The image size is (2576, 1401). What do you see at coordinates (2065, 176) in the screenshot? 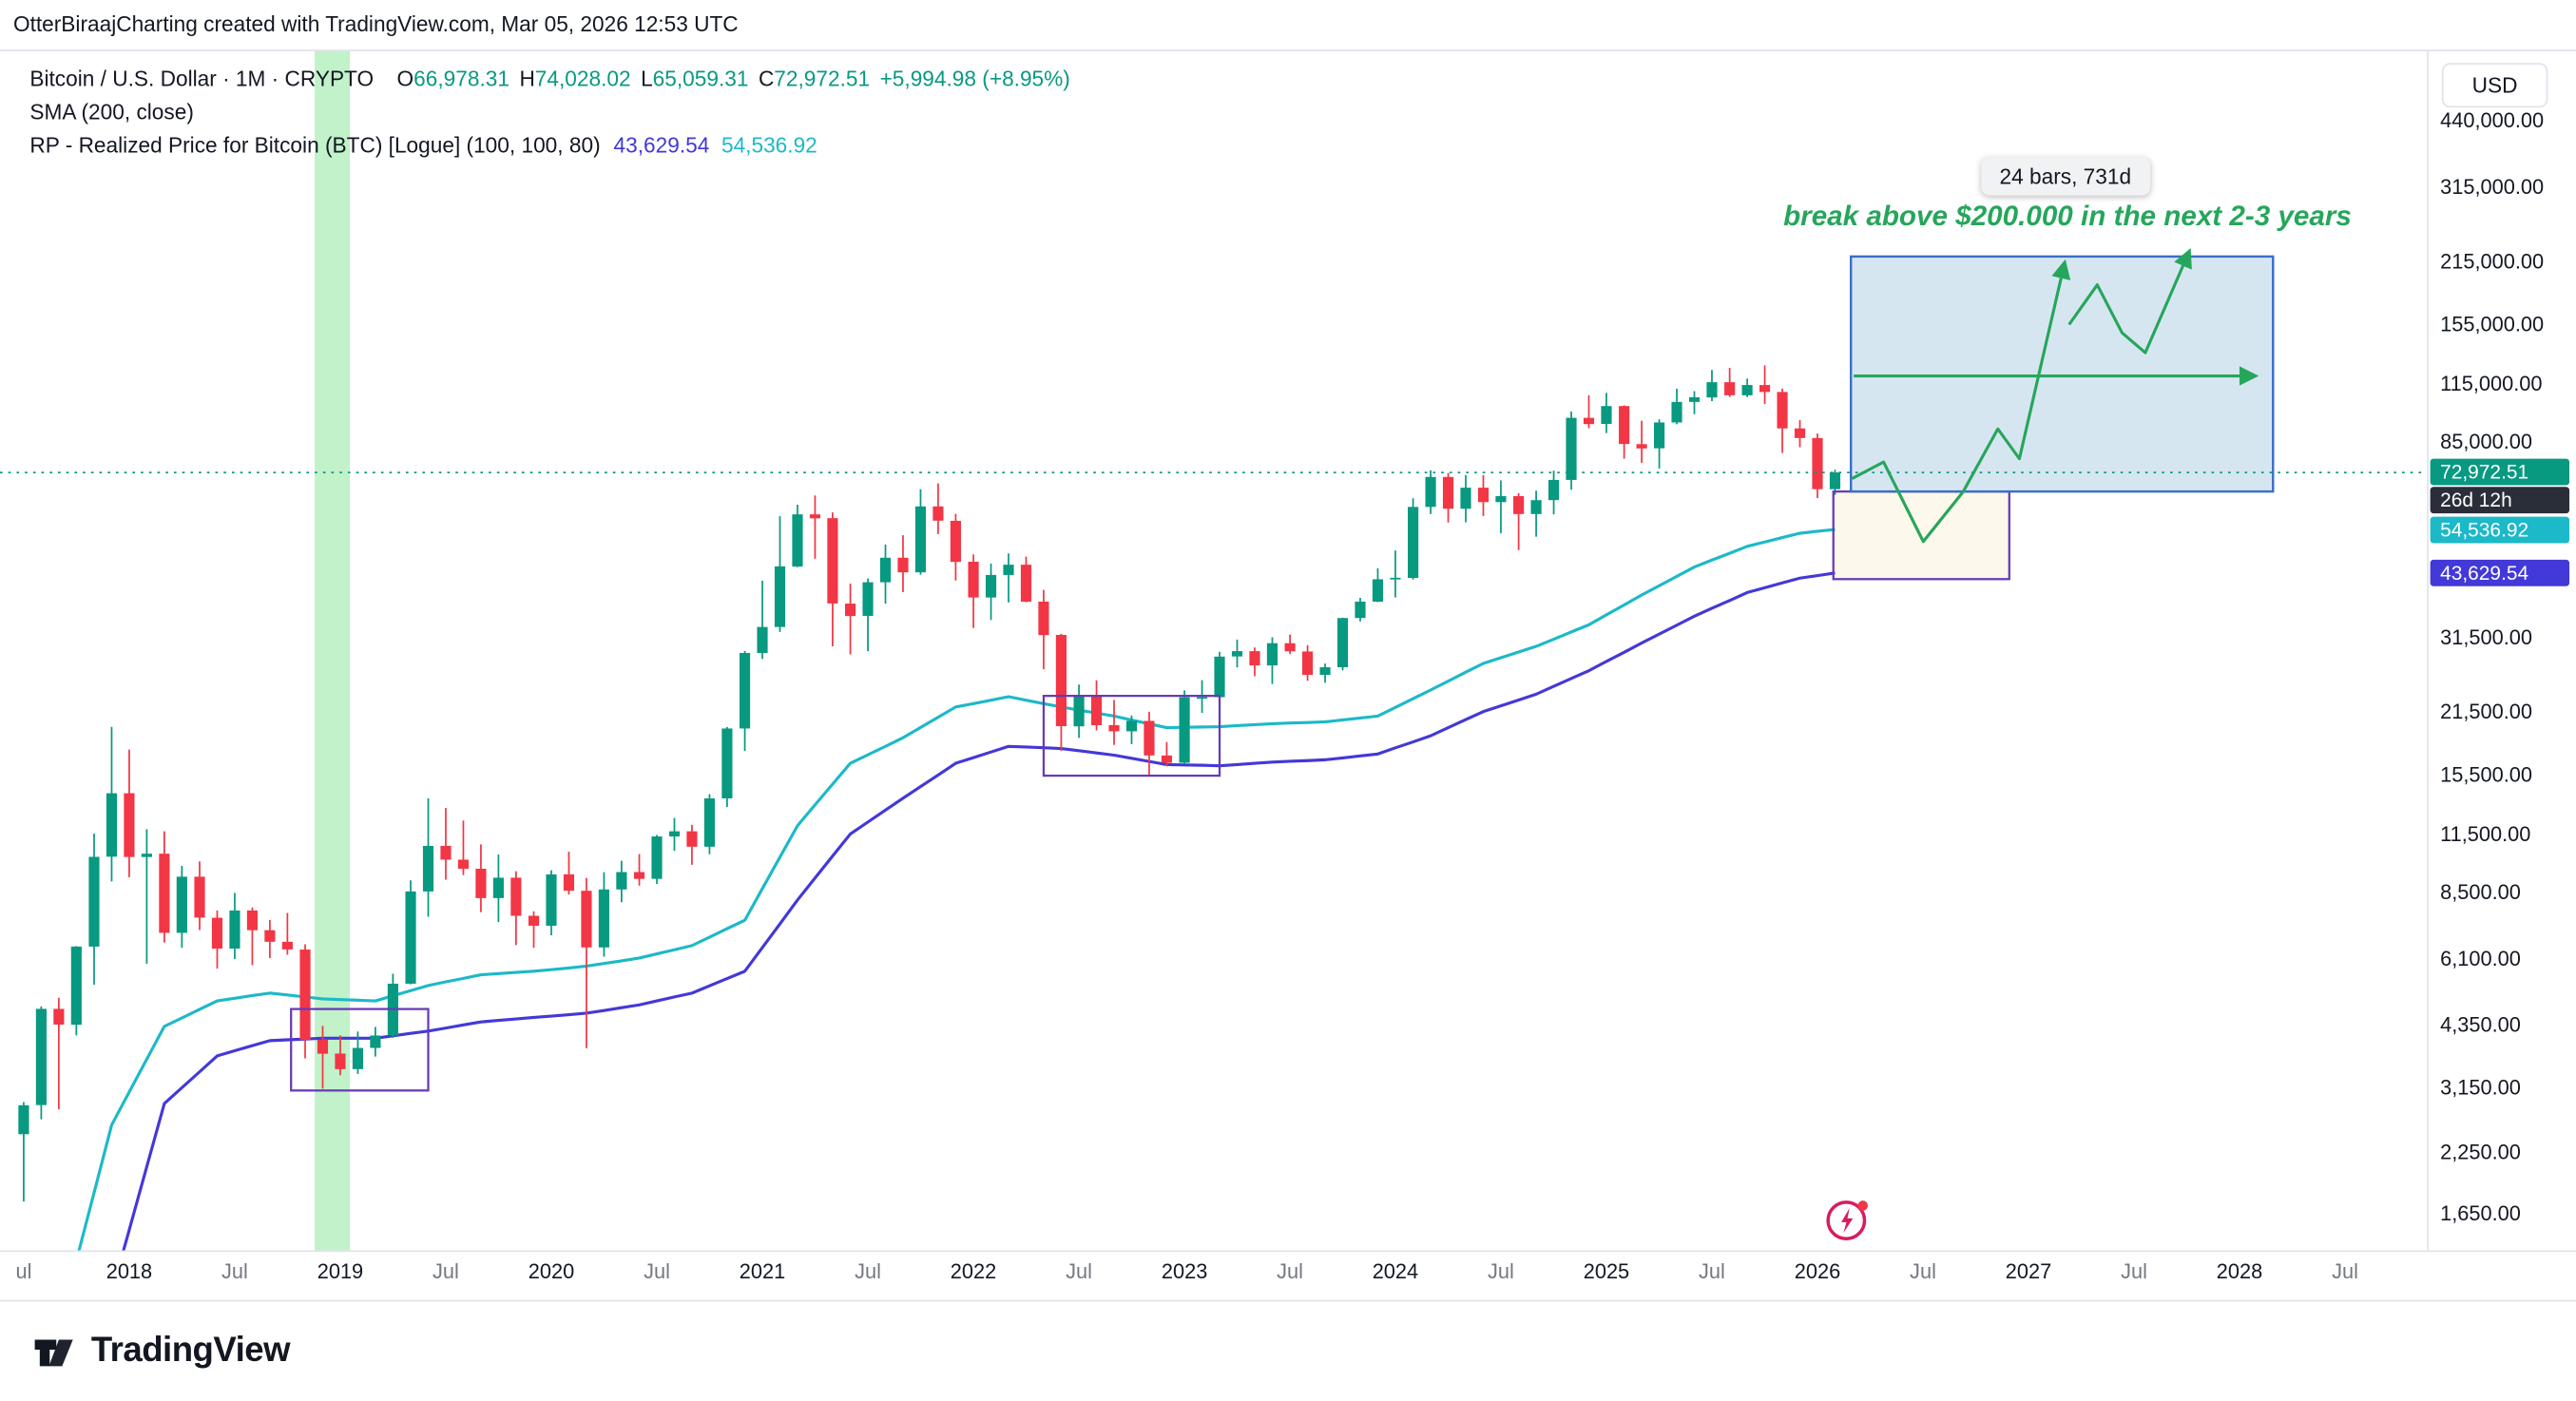
I see `measure-tooltip: 24 bars, 731d` at bounding box center [2065, 176].